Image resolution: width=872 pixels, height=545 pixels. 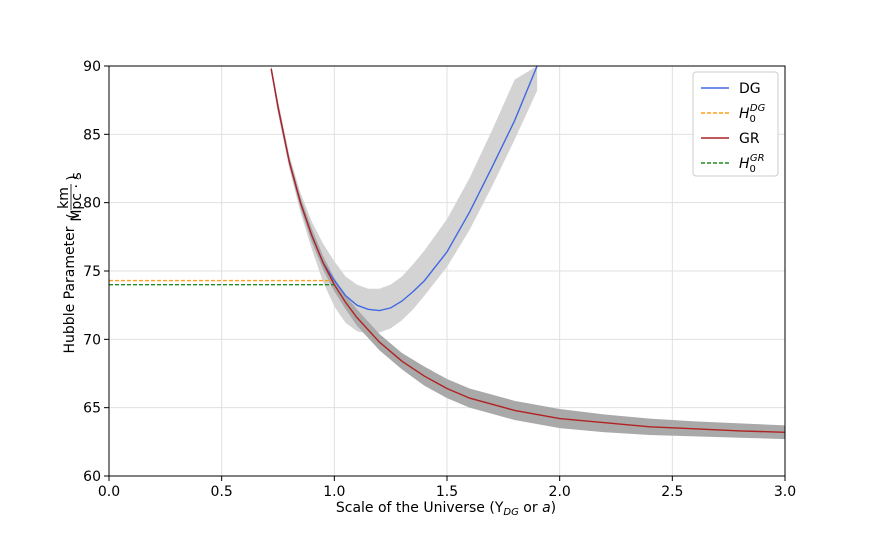 What do you see at coordinates (446, 509) in the screenshot?
I see `x-axis-label: Scale of the Universe (YDG or a)` at bounding box center [446, 509].